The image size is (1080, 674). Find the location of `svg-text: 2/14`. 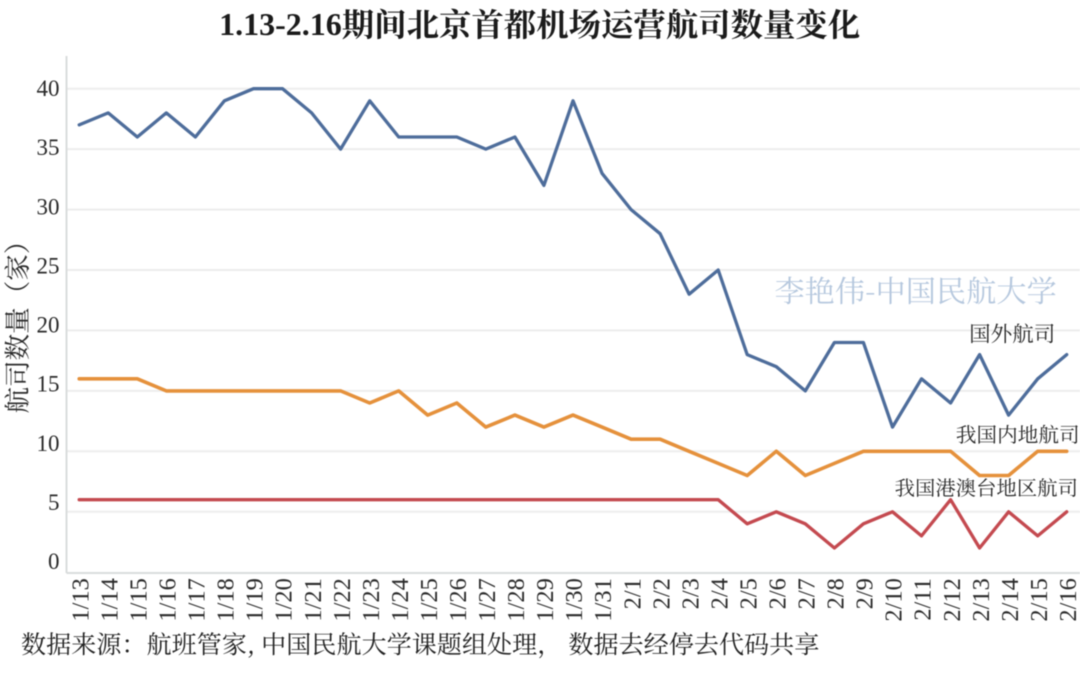

svg-text: 2/14 is located at coordinates (1010, 599).